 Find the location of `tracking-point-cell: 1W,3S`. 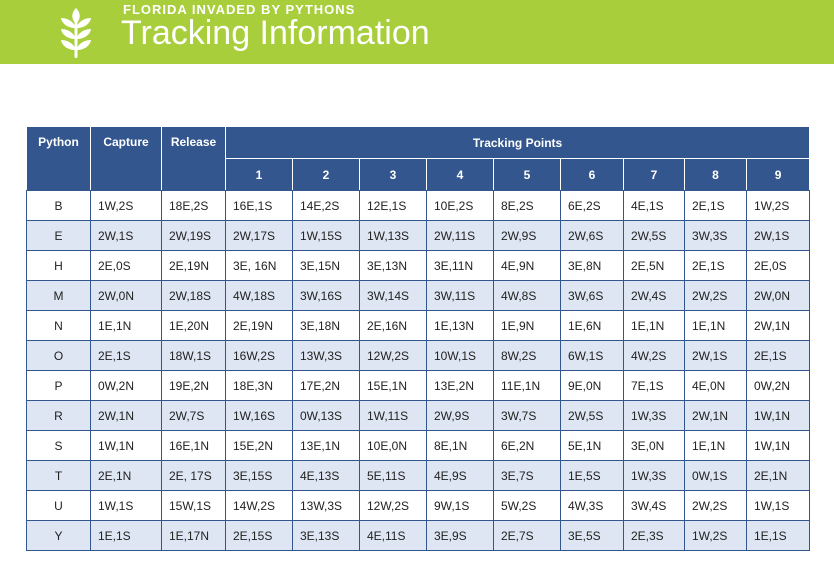

tracking-point-cell: 1W,3S is located at coordinates (654, 415).